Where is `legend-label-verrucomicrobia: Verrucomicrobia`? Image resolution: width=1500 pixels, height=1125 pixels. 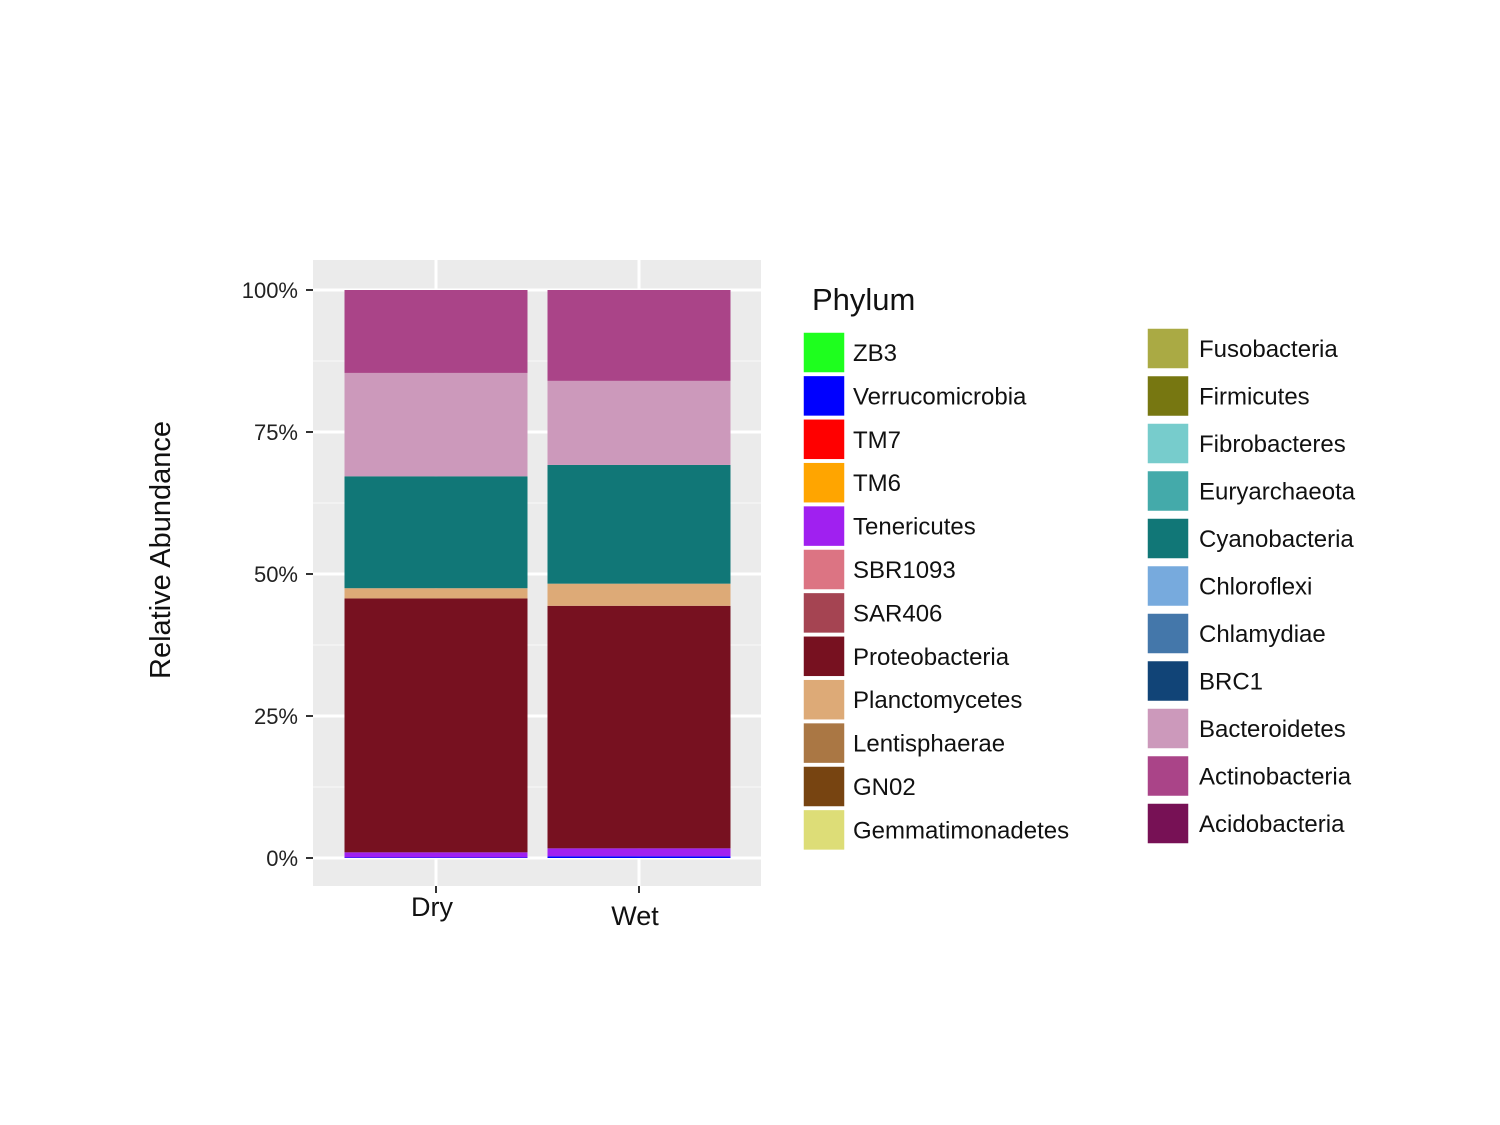 legend-label-verrucomicrobia: Verrucomicrobia is located at coordinates (940, 396).